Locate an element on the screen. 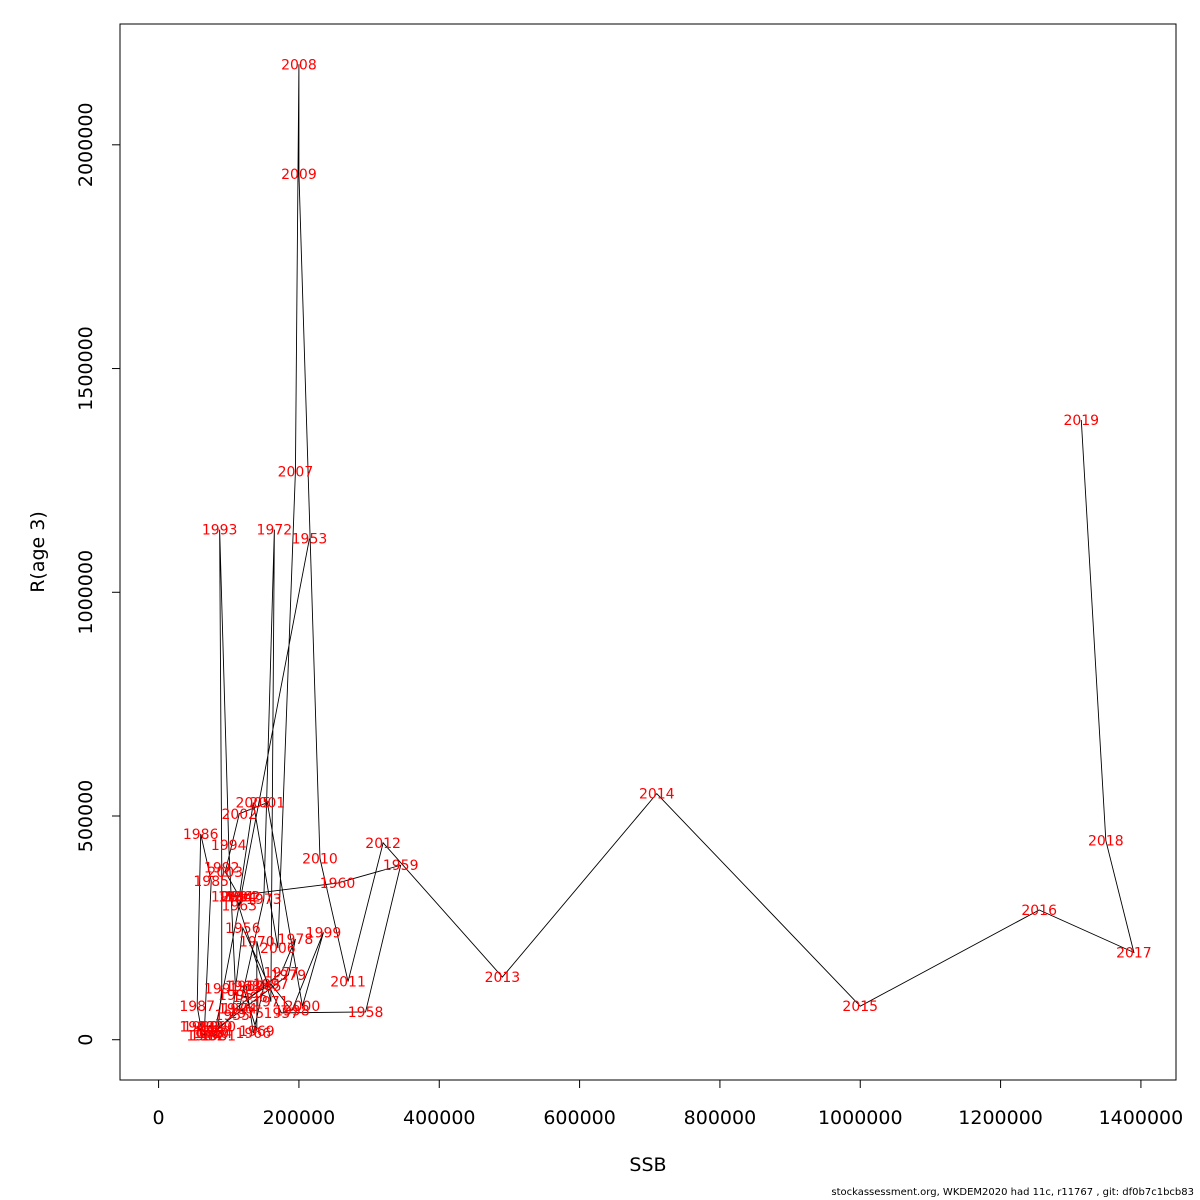 The height and width of the screenshot is (1200, 1200). x-axis-label: SSB is located at coordinates (647, 1165).